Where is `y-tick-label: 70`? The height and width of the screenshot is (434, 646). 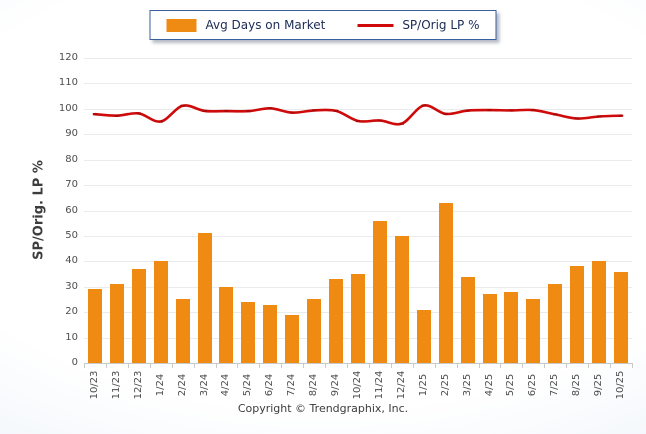 y-tick-label: 70 is located at coordinates (71, 185).